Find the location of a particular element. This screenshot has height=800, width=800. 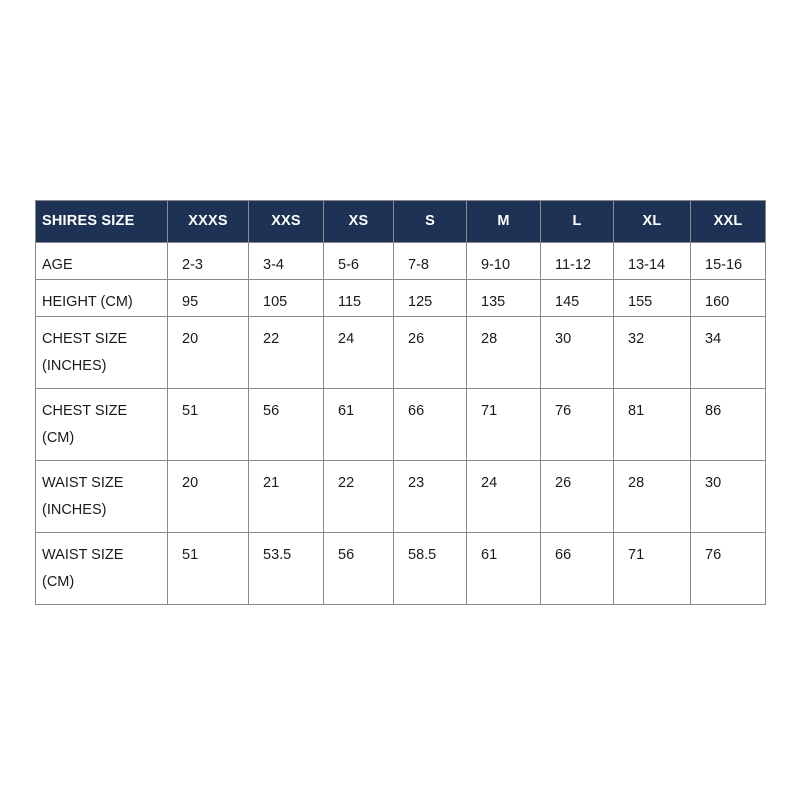

row-label-chest-size-cm: CHEST SIZE (CM) is located at coordinates (101, 424).